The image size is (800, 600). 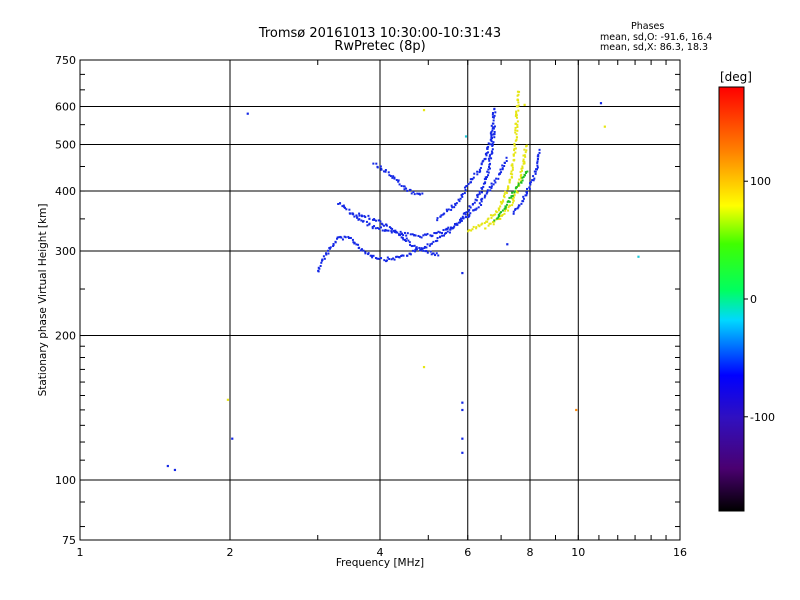 I want to click on chart-title: Tromsø 20161013 10:30:00-10:31:43, so click(x=380, y=33).